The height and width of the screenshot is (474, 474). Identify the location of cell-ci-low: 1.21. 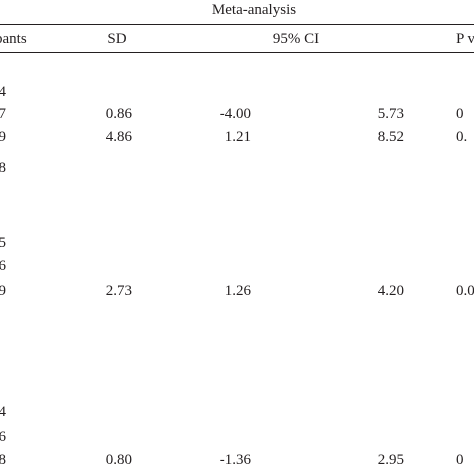
(237, 137).